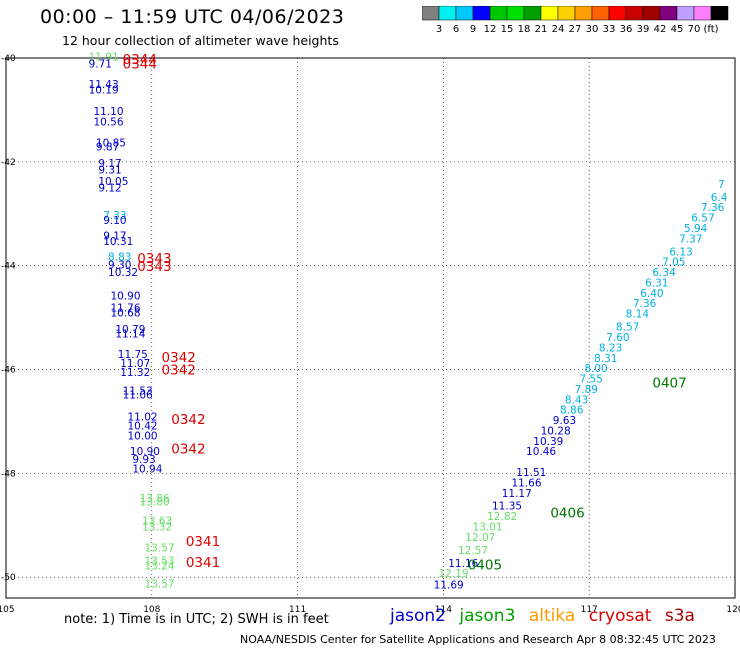 The height and width of the screenshot is (650, 740). Describe the element at coordinates (456, 29) in the screenshot. I see `colorbar-label: 6` at that location.